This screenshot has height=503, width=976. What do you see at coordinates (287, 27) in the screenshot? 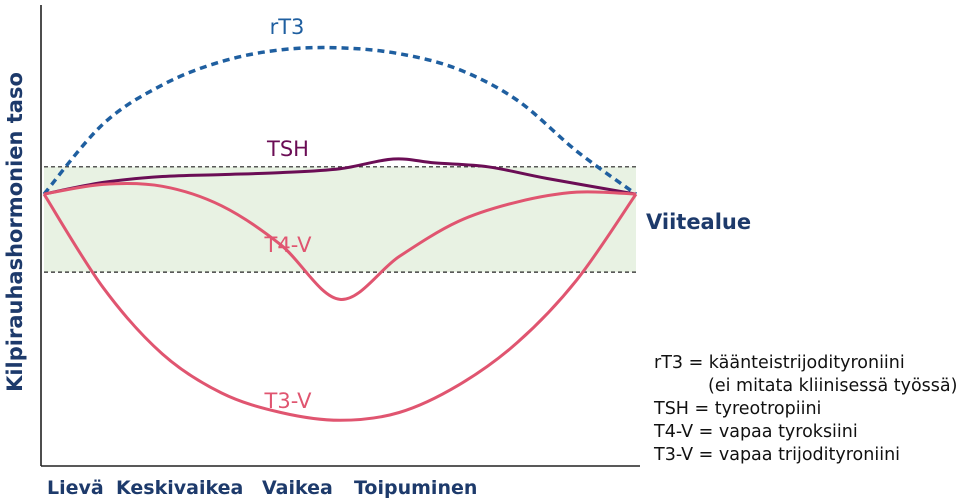
I see `series-label-rt3: rT3` at bounding box center [287, 27].